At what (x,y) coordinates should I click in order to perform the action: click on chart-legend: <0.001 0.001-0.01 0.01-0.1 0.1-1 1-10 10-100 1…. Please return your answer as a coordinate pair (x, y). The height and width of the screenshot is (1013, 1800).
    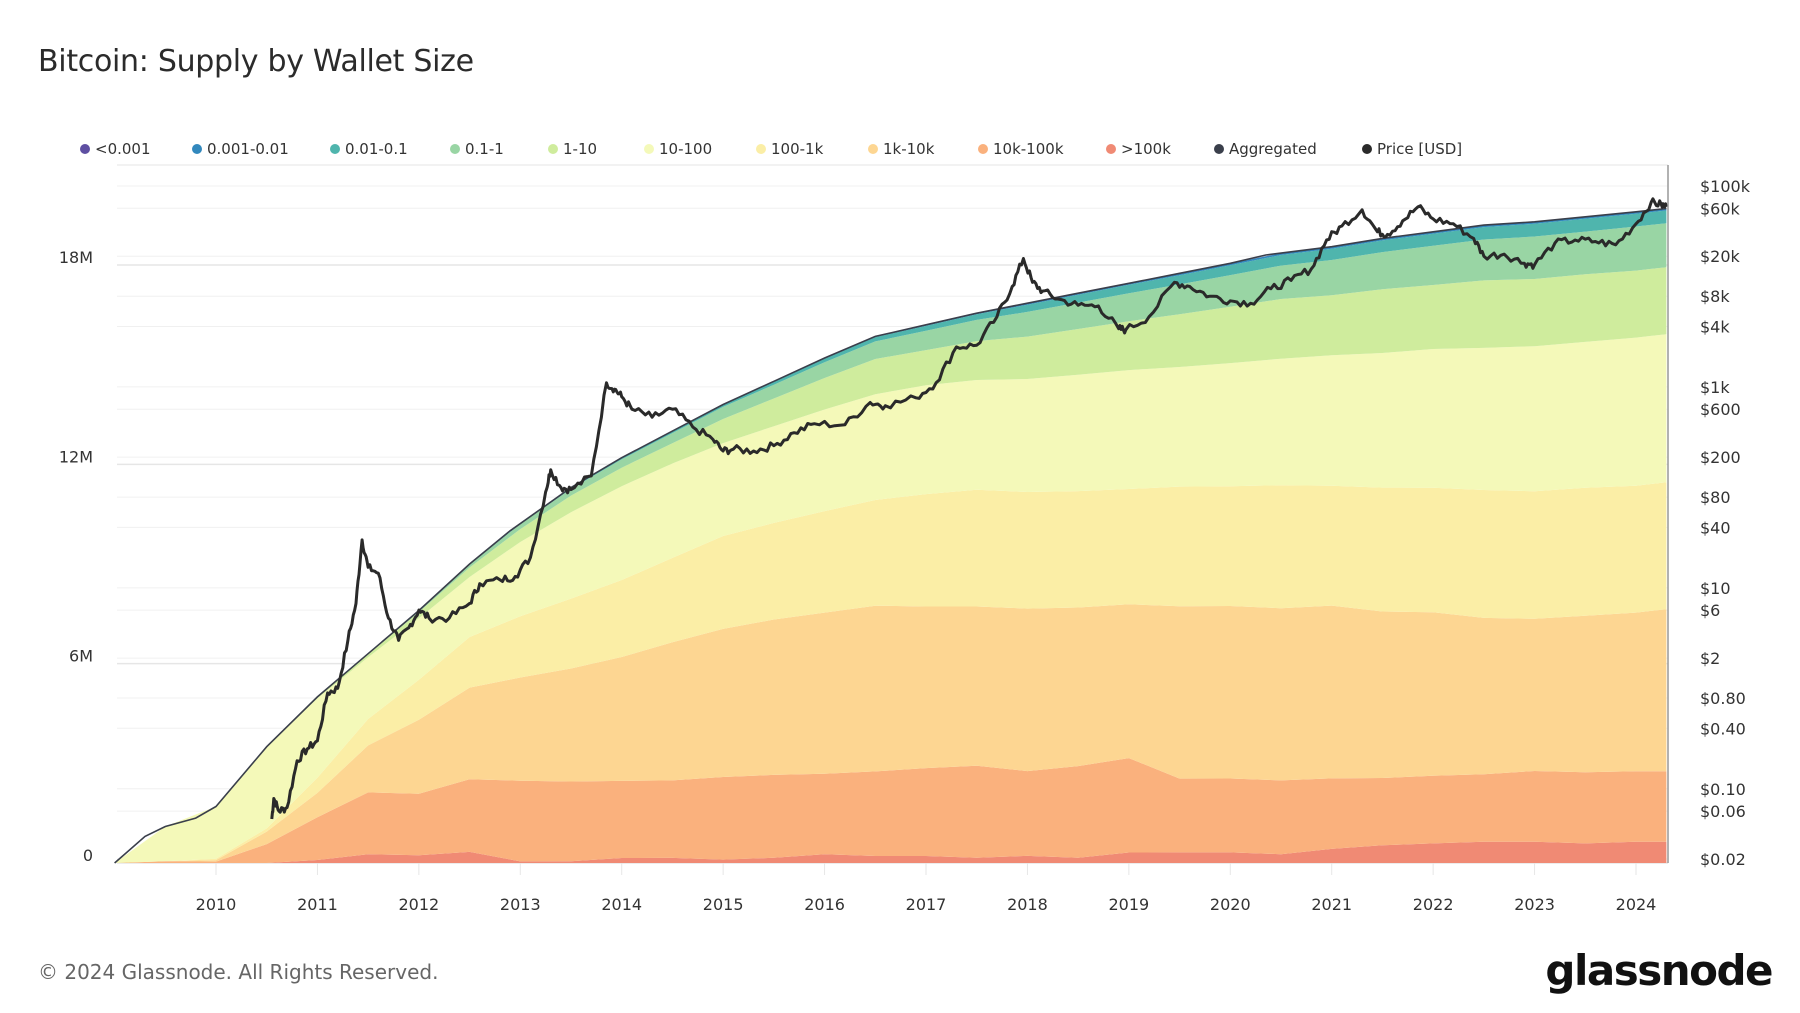
    Looking at the image, I should click on (781, 149).